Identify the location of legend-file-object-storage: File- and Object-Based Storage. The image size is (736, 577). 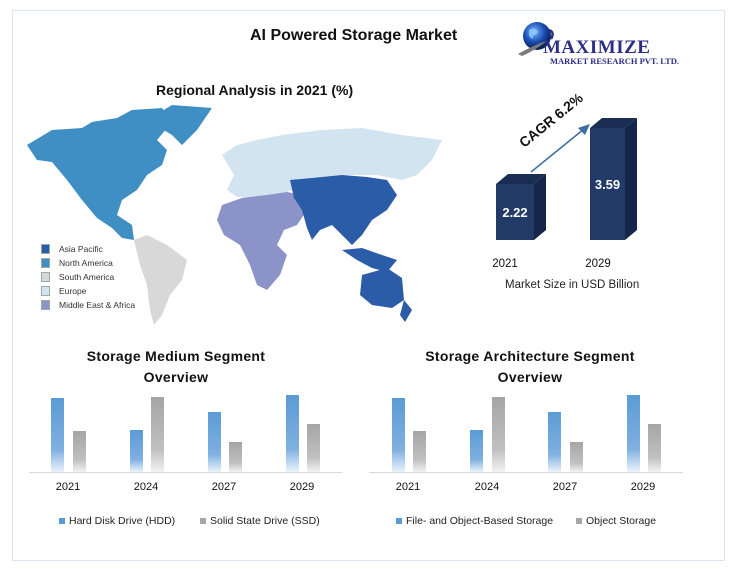
(474, 521).